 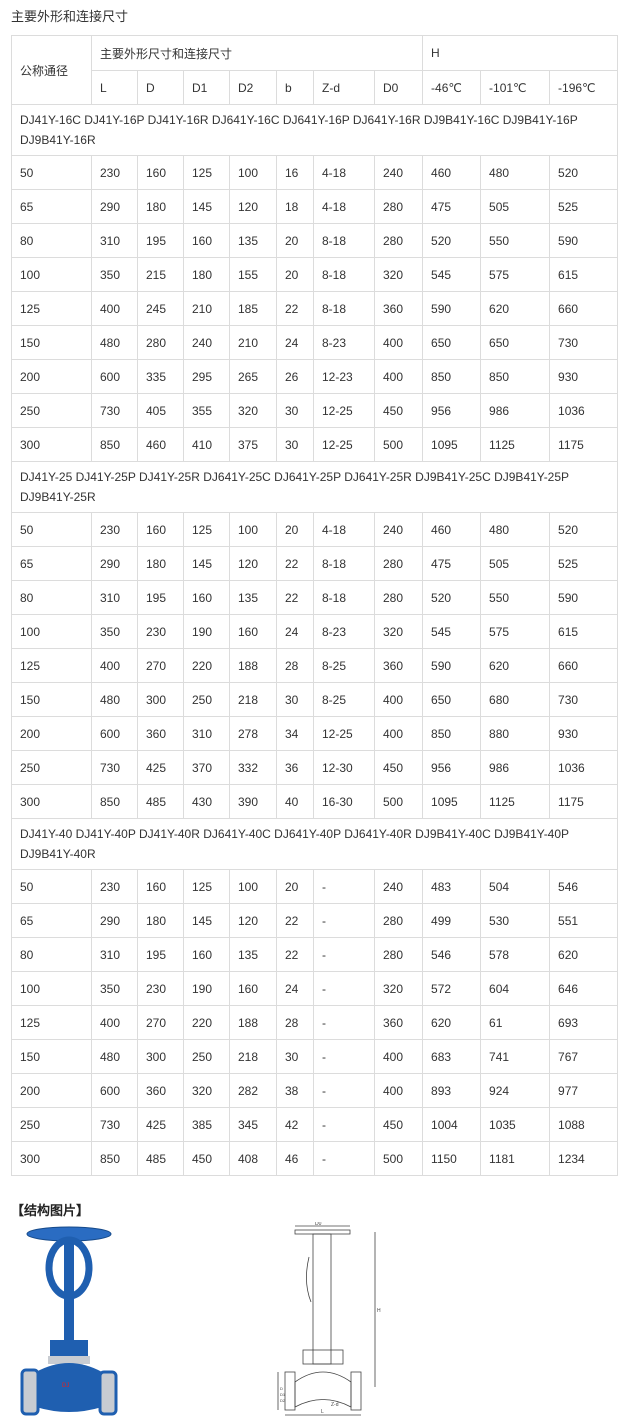 What do you see at coordinates (515, 410) in the screenshot?
I see `table-cell: 986` at bounding box center [515, 410].